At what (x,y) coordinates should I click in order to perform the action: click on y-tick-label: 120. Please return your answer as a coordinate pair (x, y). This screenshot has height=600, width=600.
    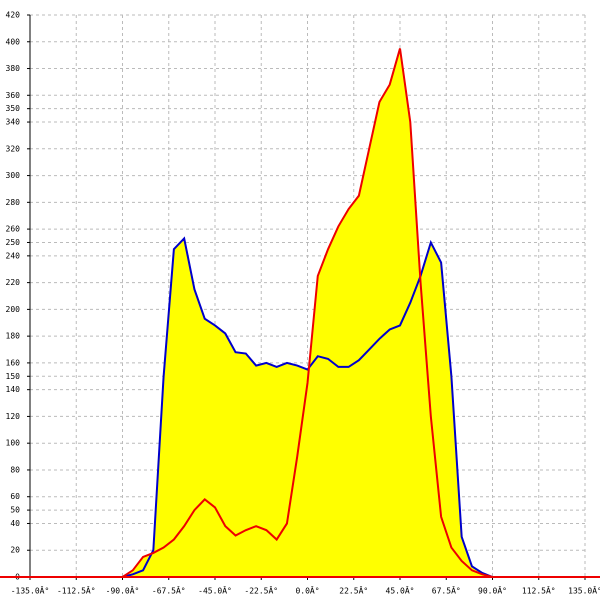
    Looking at the image, I should click on (13, 416).